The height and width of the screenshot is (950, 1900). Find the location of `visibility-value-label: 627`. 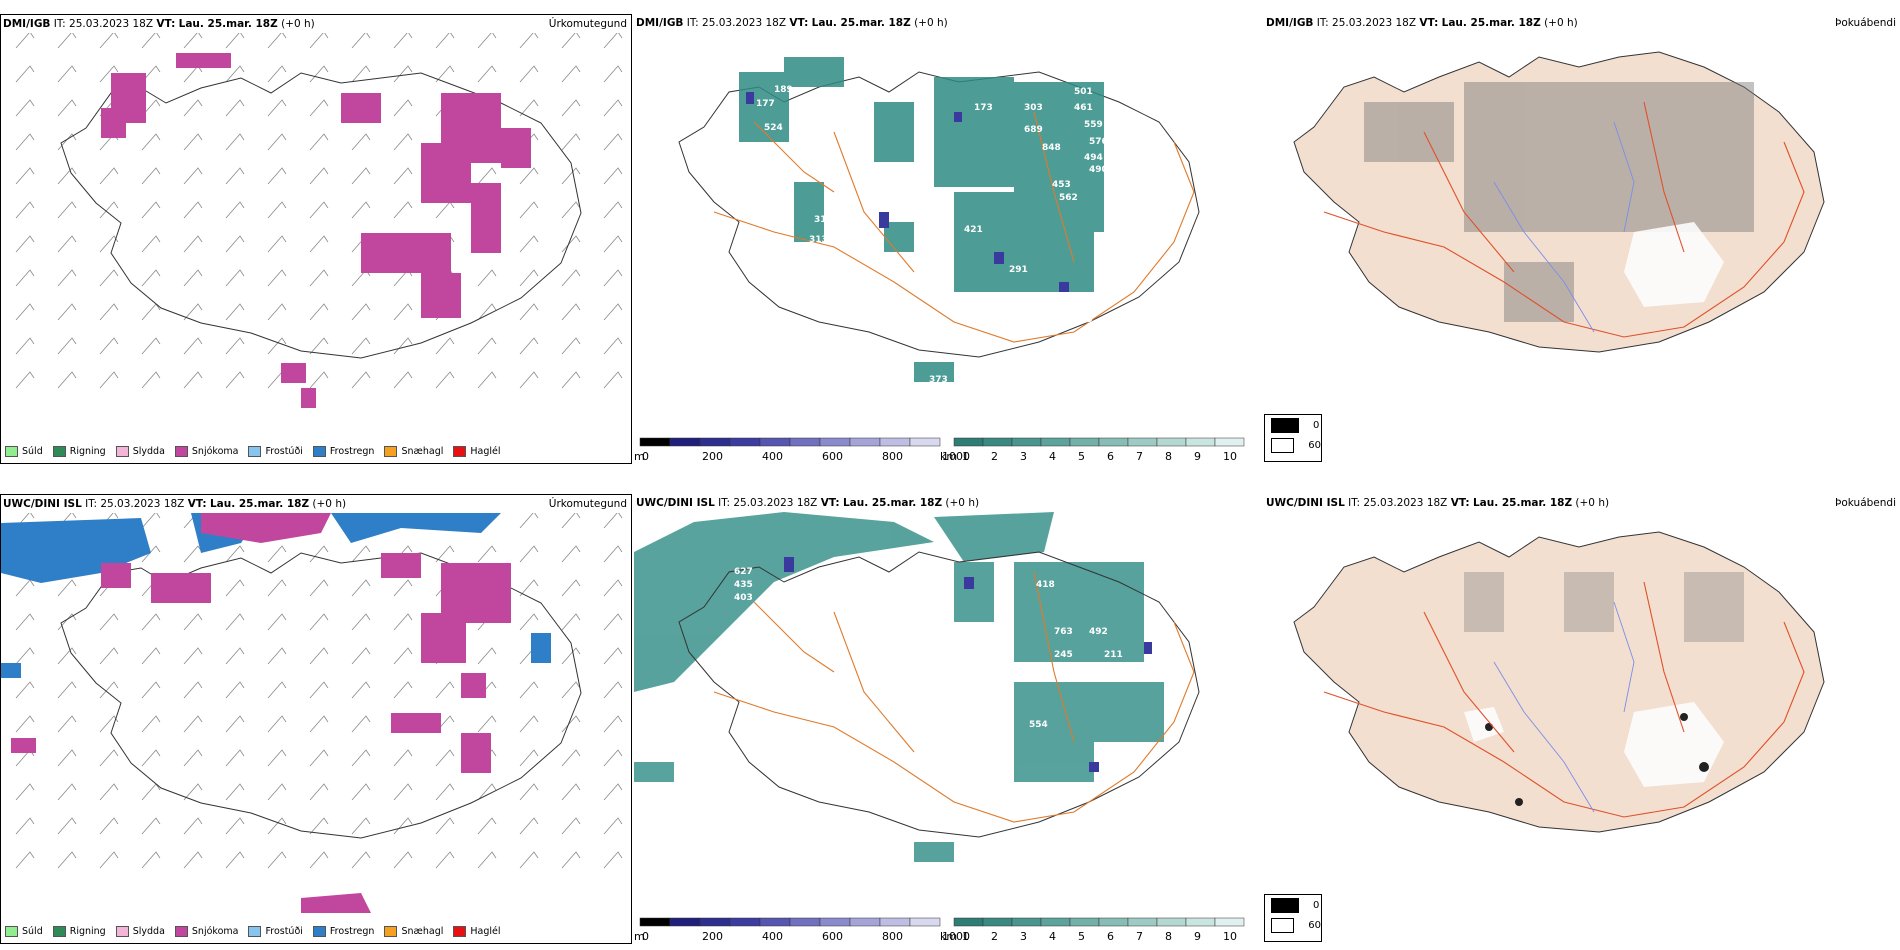

visibility-value-label: 627 is located at coordinates (743, 572).